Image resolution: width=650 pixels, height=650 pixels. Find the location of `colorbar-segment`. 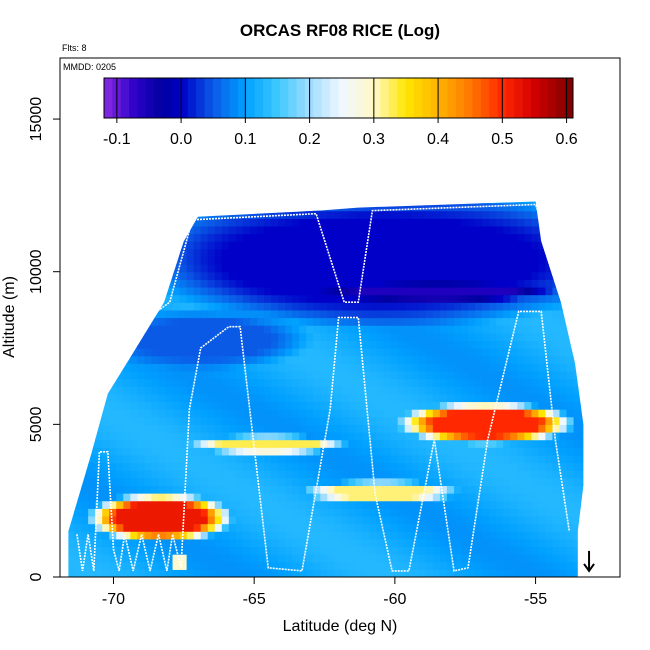

colorbar-segment is located at coordinates (284, 98).